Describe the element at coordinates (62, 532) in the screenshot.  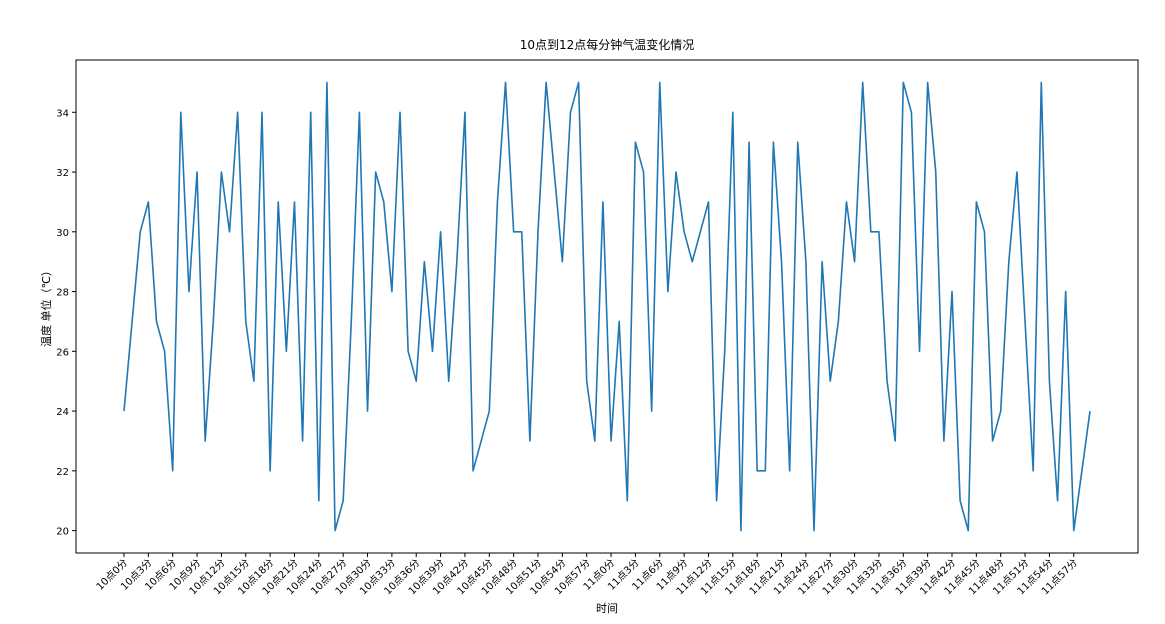
I see `y-tick-label: 20` at that location.